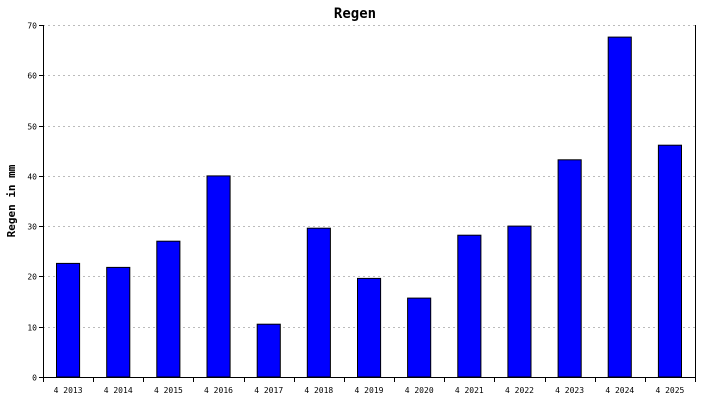 The width and height of the screenshot is (710, 404). What do you see at coordinates (268, 390) in the screenshot?
I see `x-tick-label: 4 2017` at bounding box center [268, 390].